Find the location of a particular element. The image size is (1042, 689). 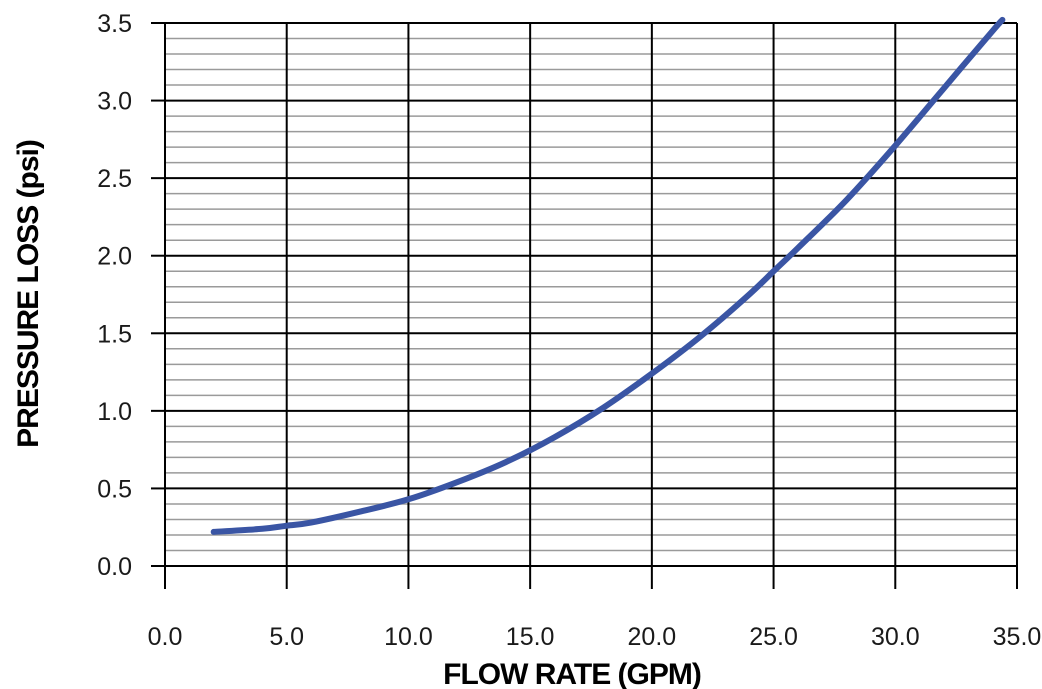

y-tick-label: 0.0 is located at coordinates (114, 567).